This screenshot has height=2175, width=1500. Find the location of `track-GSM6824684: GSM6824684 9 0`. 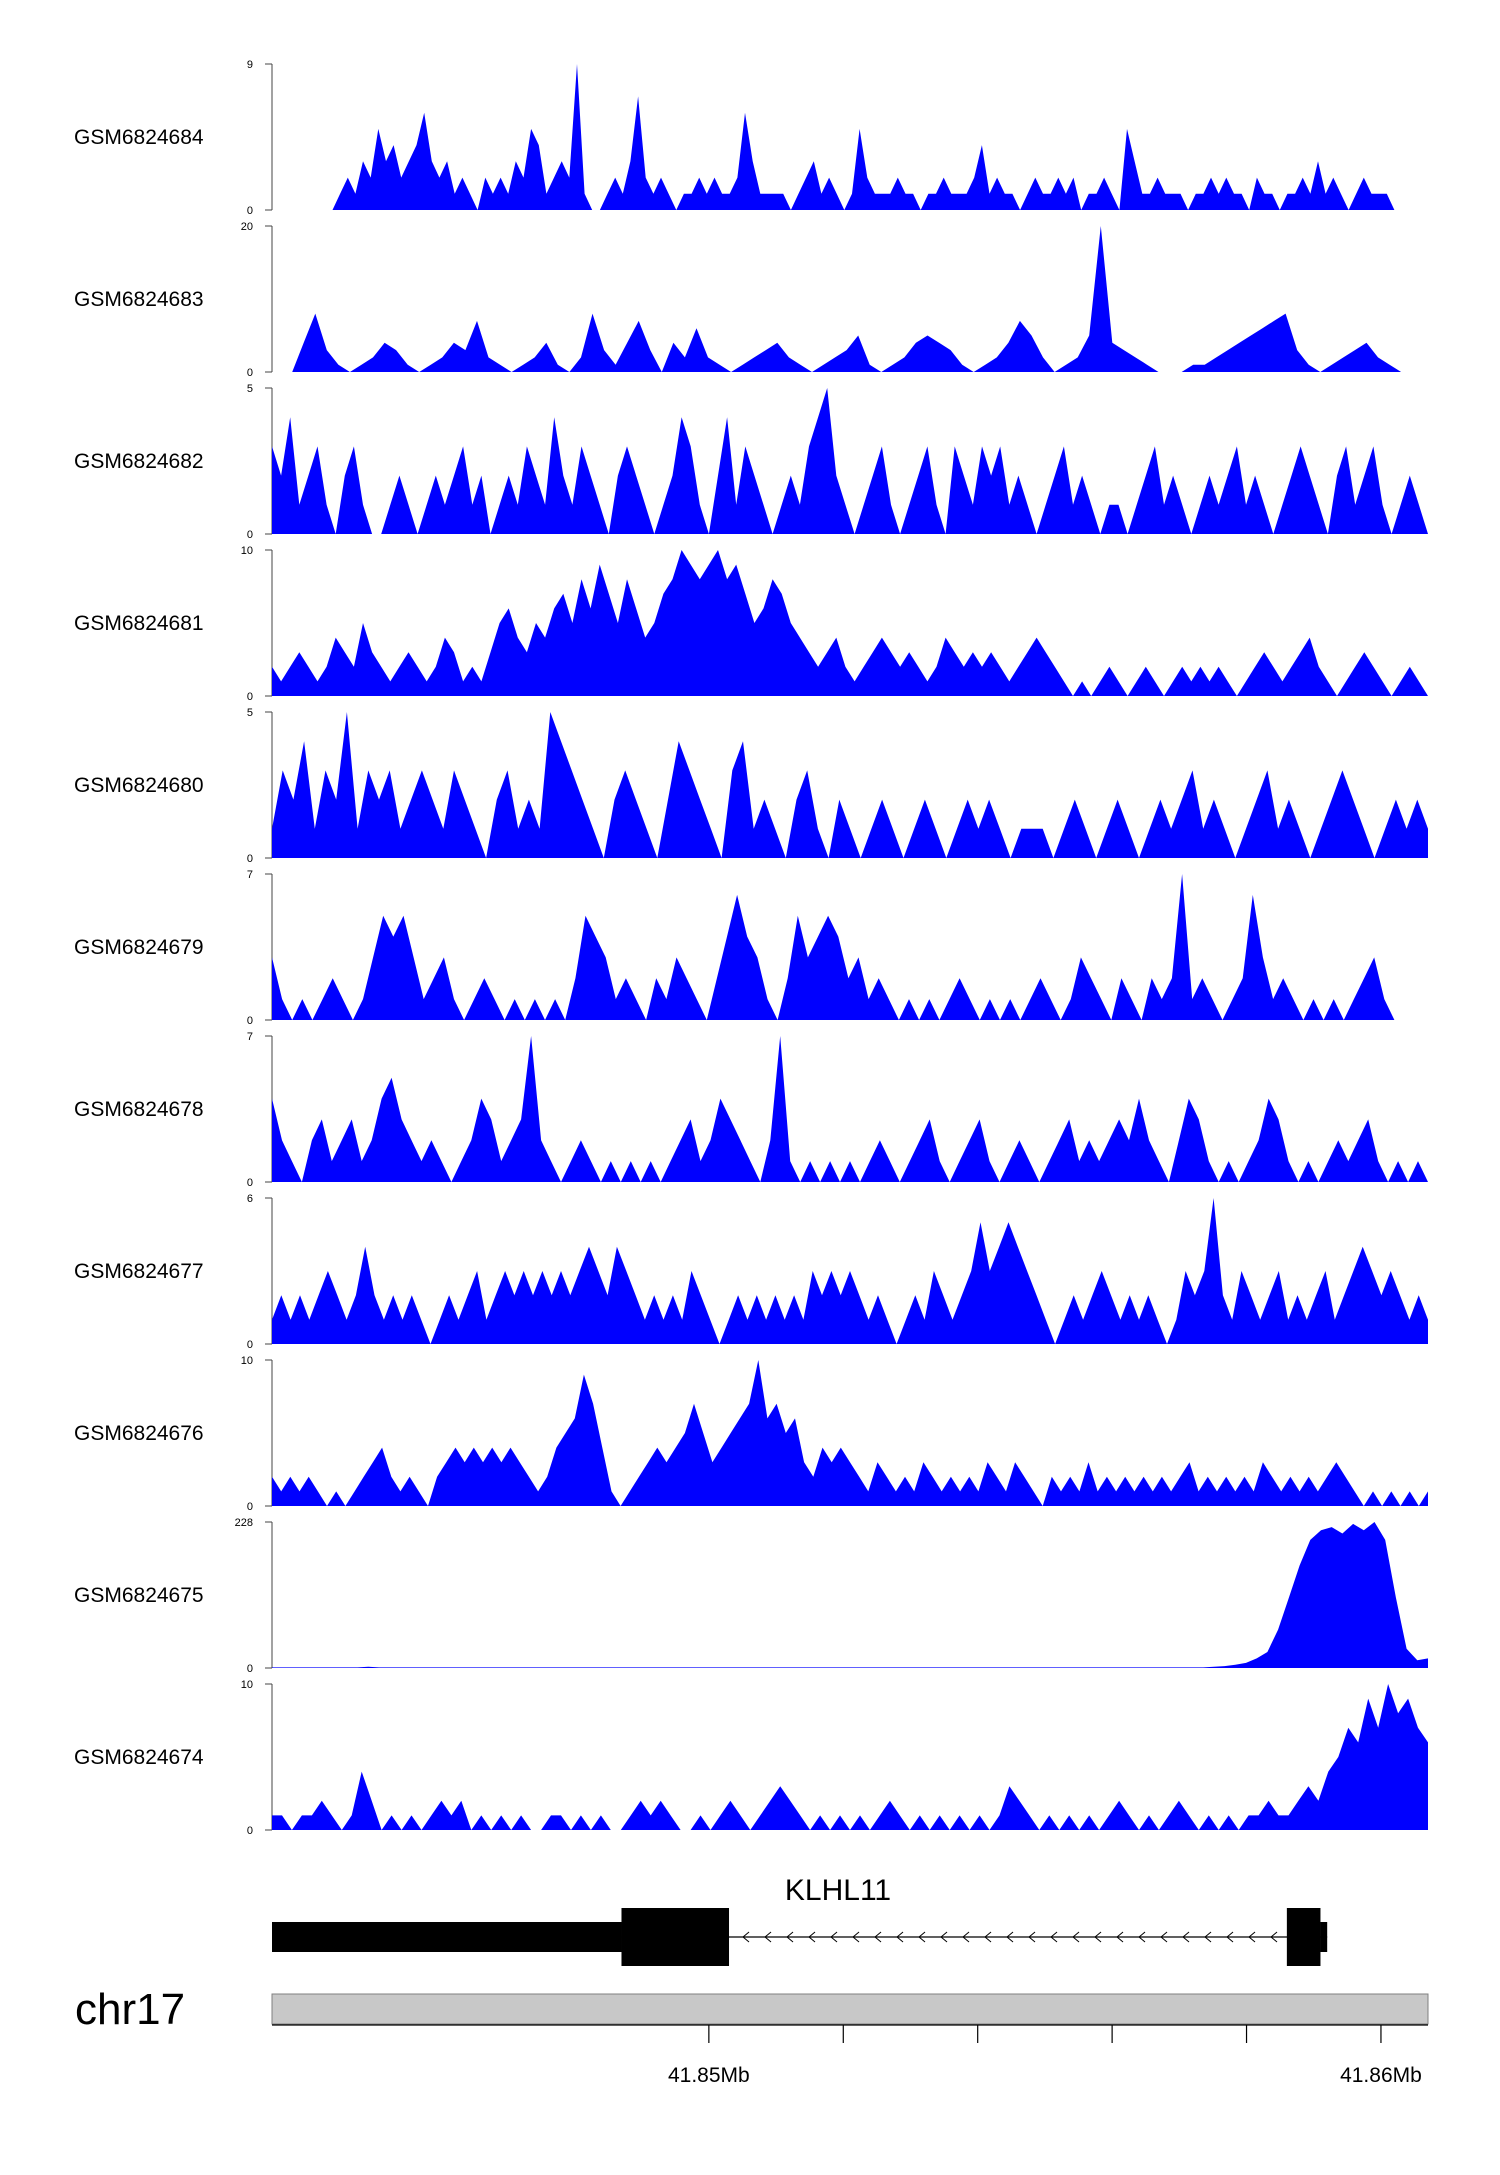

track-GSM6824684: GSM6824684 9 0 is located at coordinates (734, 138).